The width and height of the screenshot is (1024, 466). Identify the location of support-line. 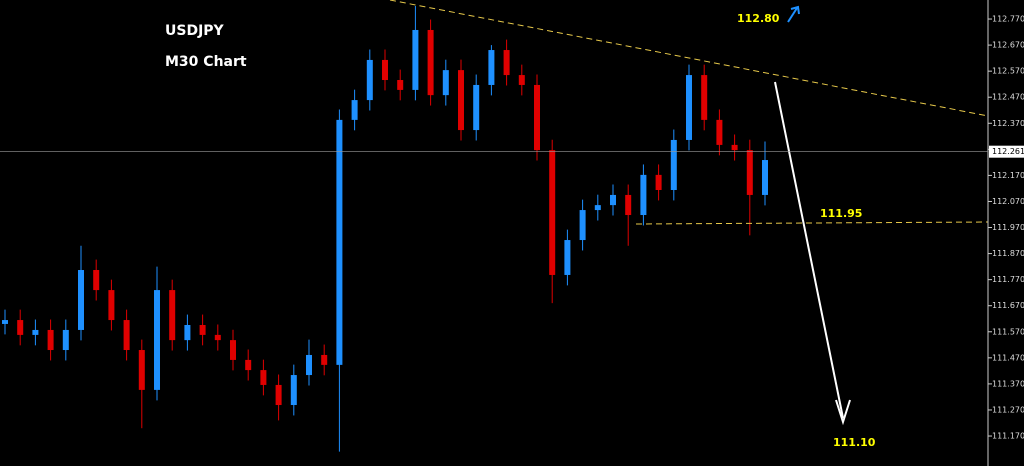
(812, 223).